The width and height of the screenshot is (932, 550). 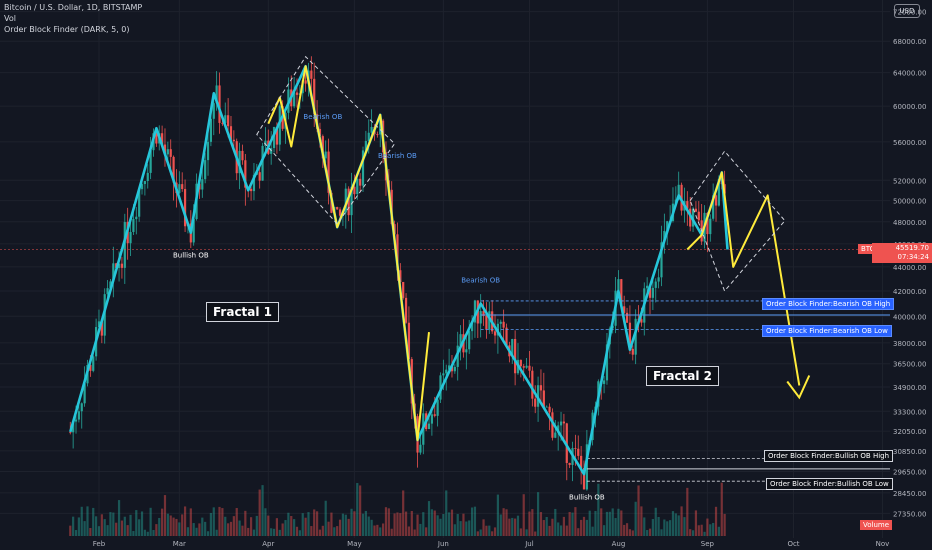 What do you see at coordinates (909, 494) in the screenshot?
I see `y-tick-label: 28450.00` at bounding box center [909, 494].